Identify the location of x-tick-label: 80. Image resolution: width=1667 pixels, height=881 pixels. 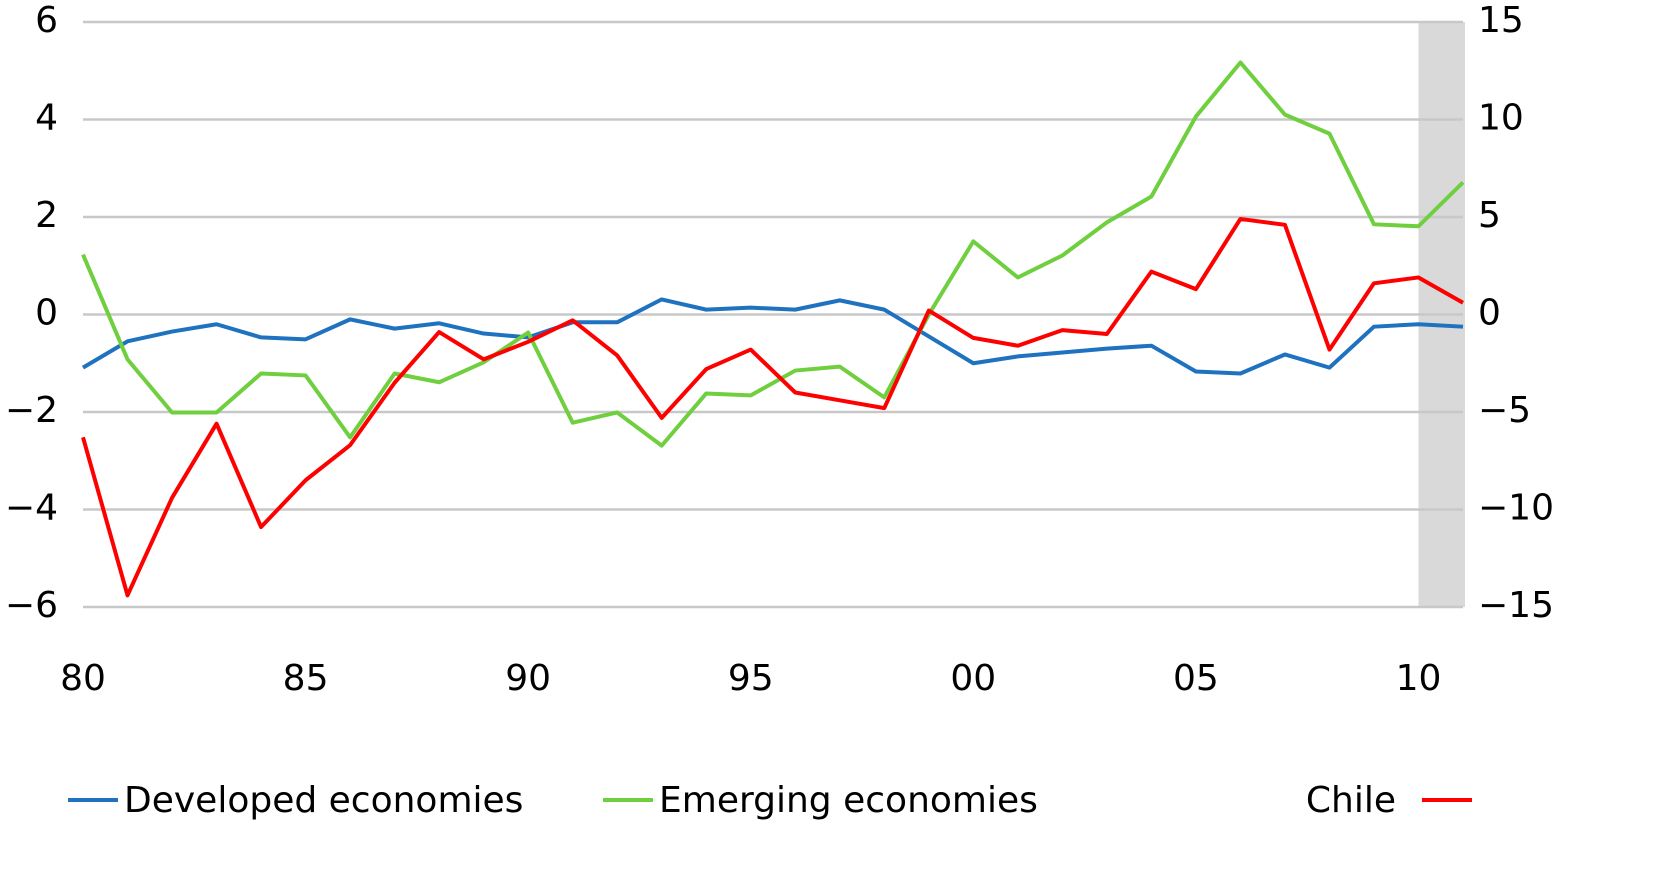
(83, 678).